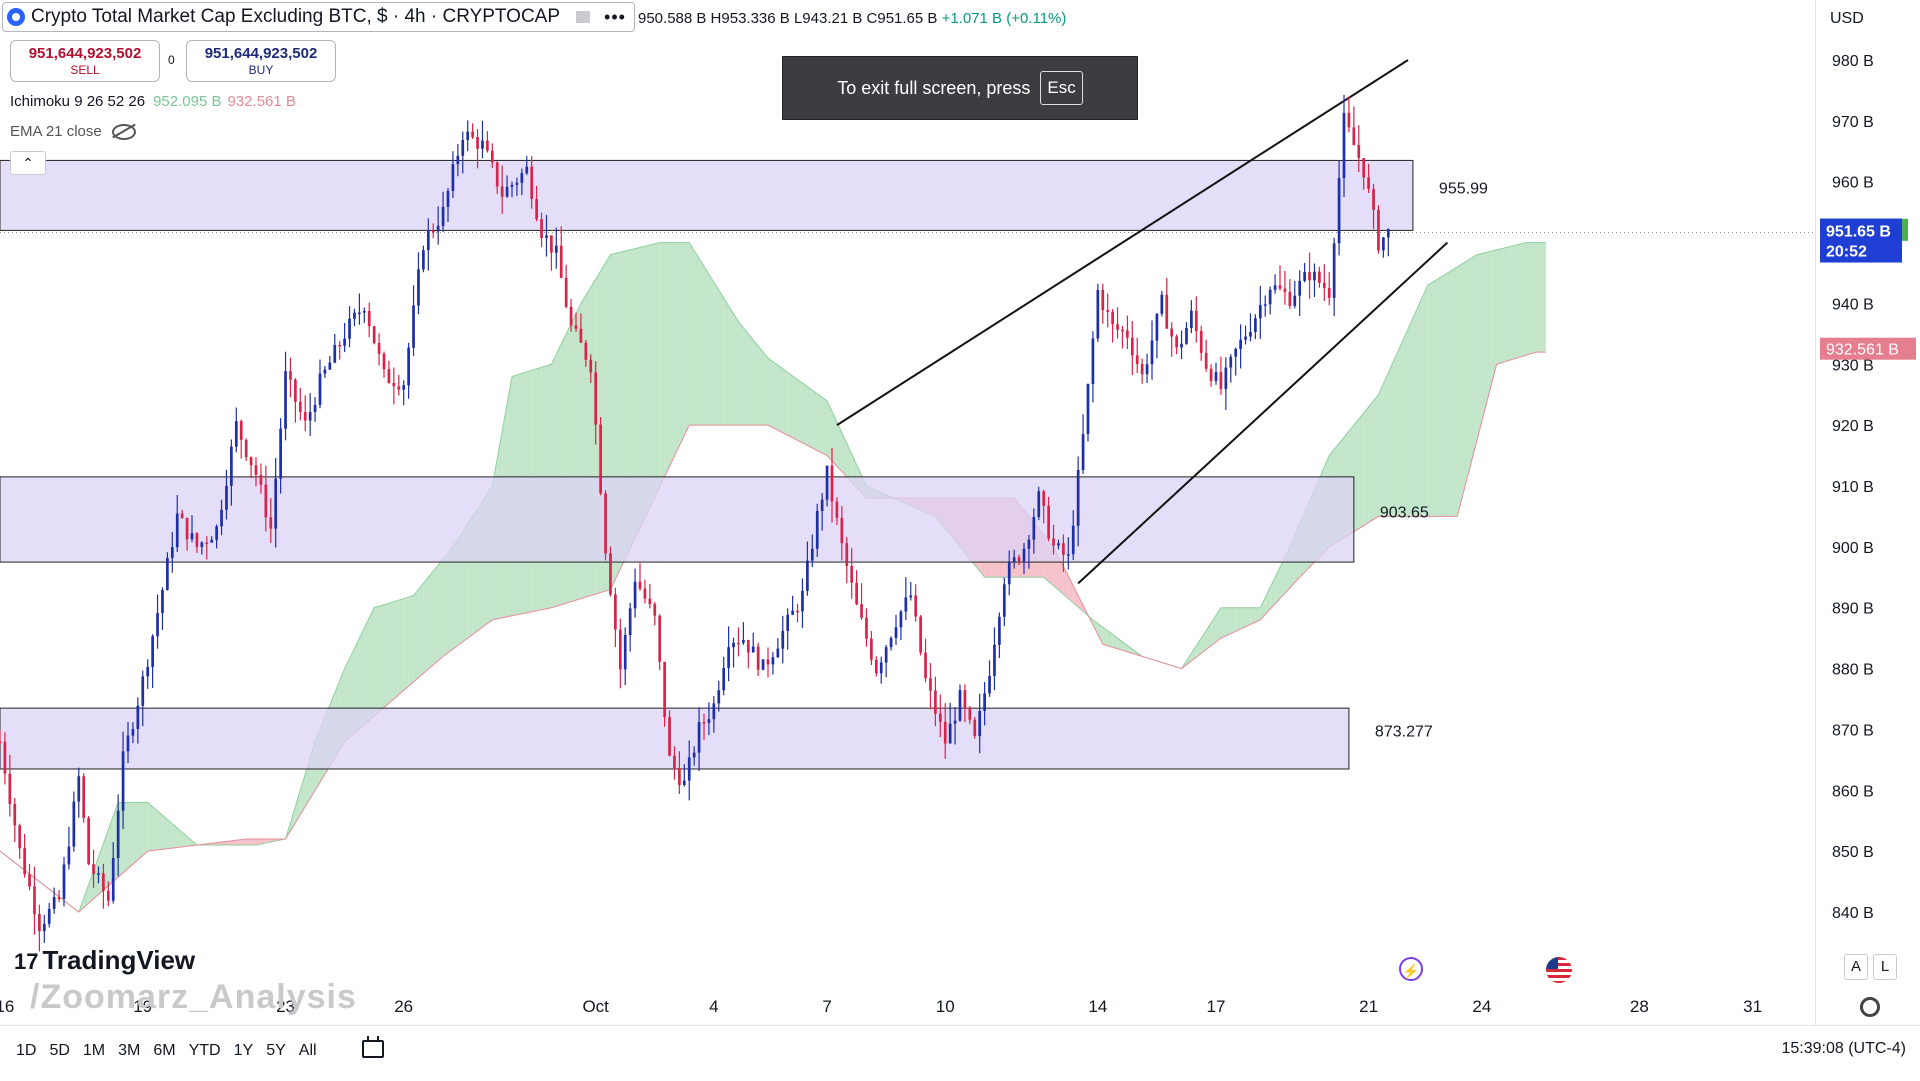  Describe the element at coordinates (26, 1050) in the screenshot. I see `range-button-1d: 1D` at that location.